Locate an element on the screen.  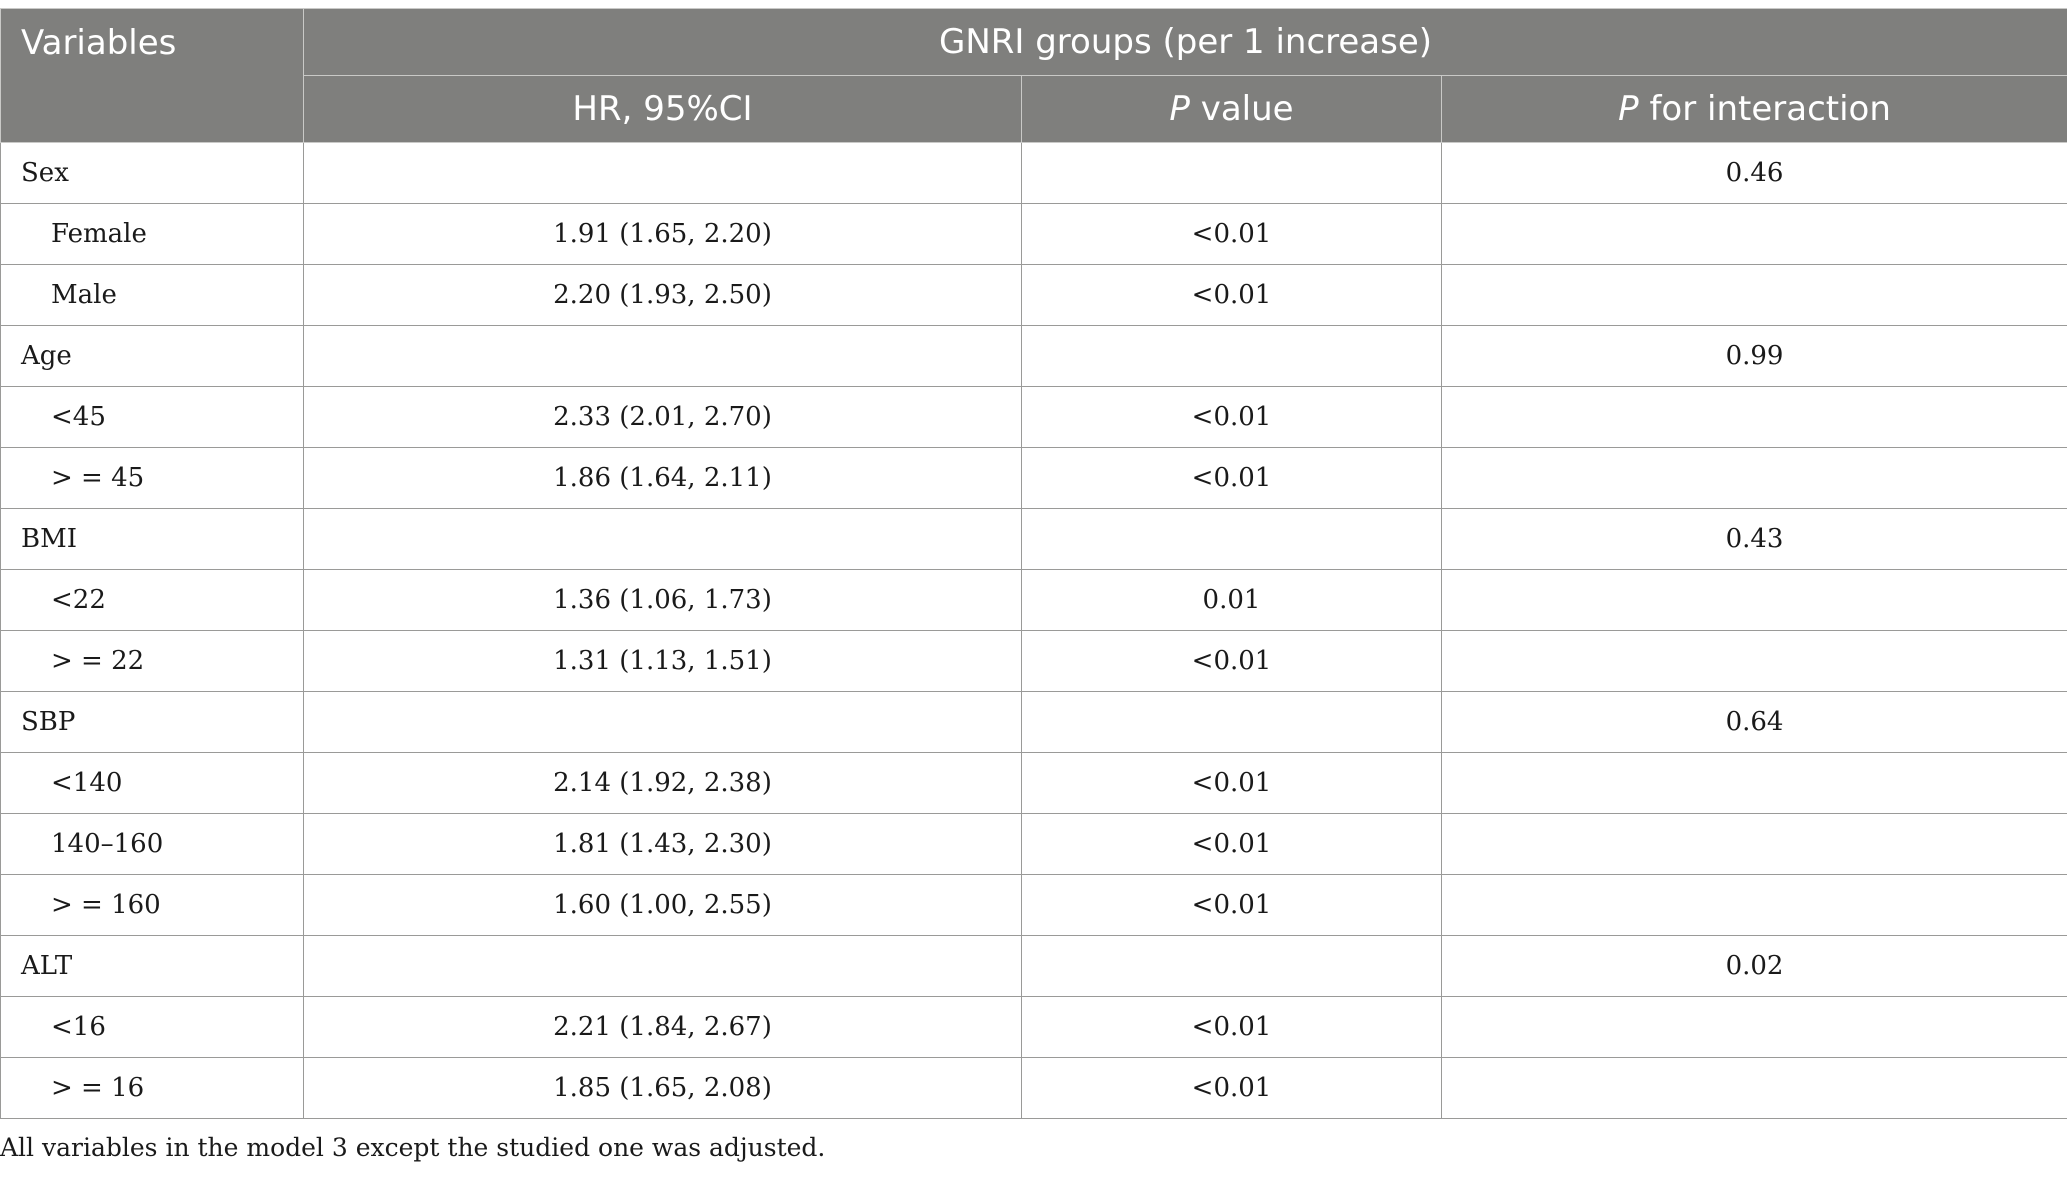
cell-hr-ci: 1.85 (1.65, 2.08) is located at coordinates (662, 1088).